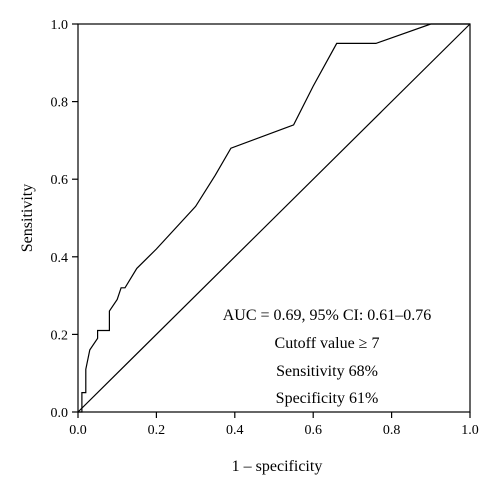 Image resolution: width=500 pixels, height=490 pixels. Describe the element at coordinates (327, 343) in the screenshot. I see `annotation-cutoff: Cutoff value ≥ 7` at that location.